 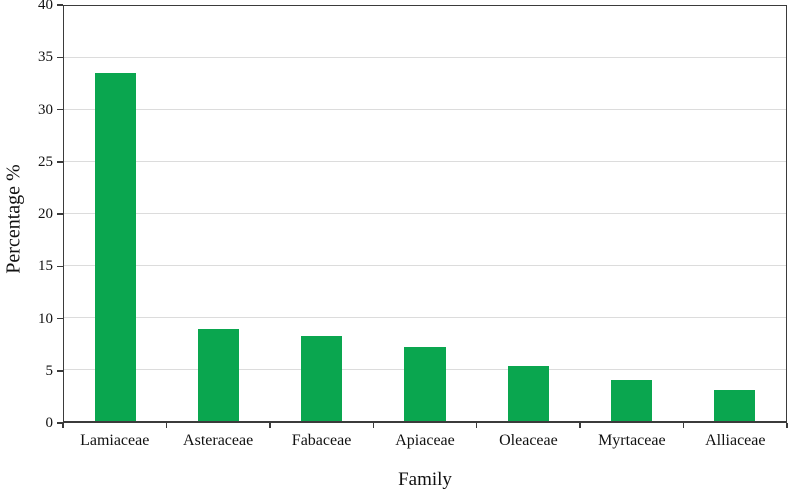 What do you see at coordinates (45, 266) in the screenshot?
I see `y-tick-label: 15` at bounding box center [45, 266].